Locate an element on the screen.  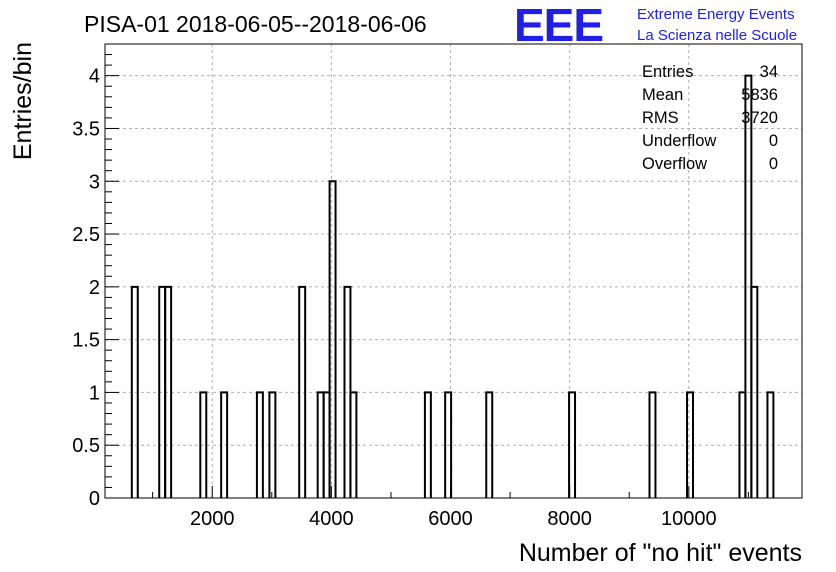
y-tick-label: 0 is located at coordinates (94, 499).